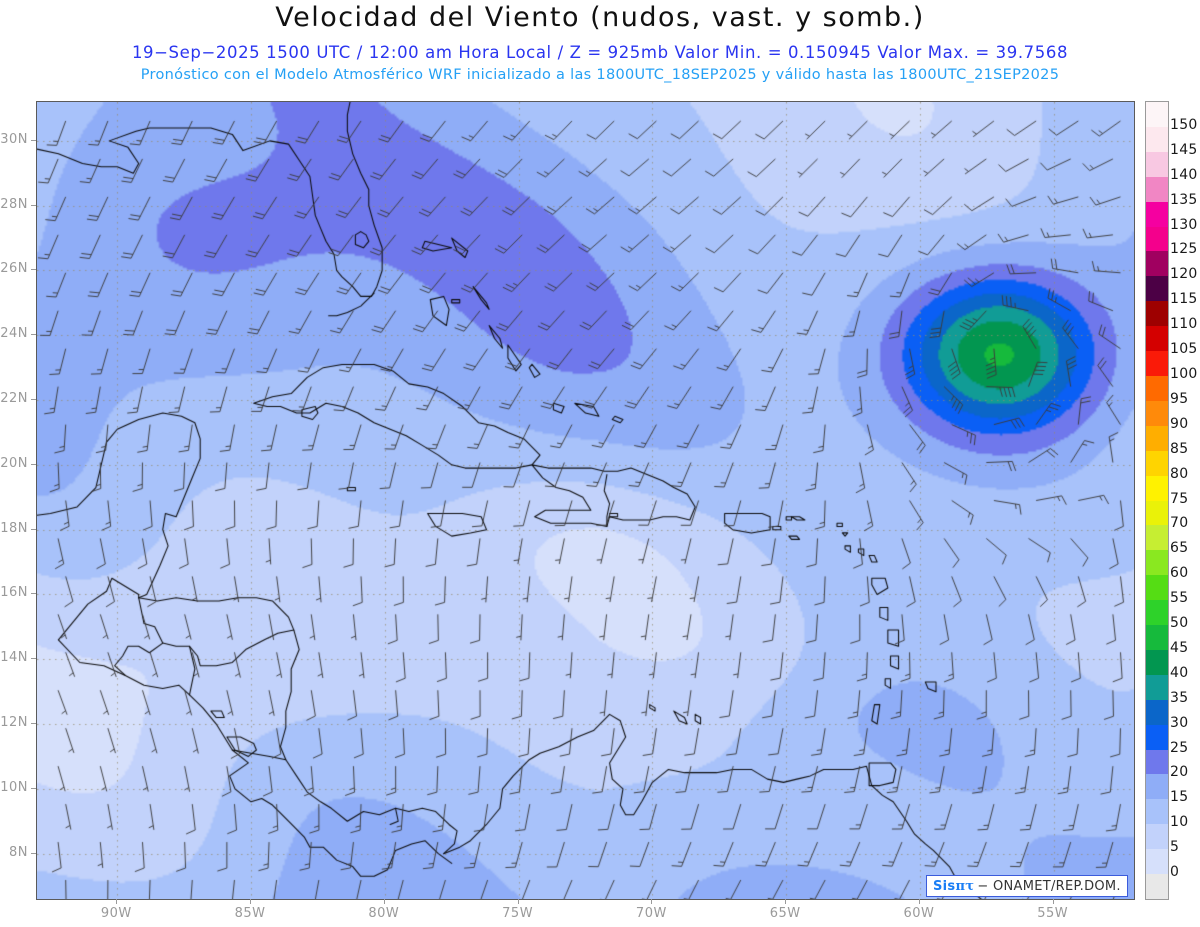 The width and height of the screenshot is (1200, 927). What do you see at coordinates (1179, 498) in the screenshot?
I see `colorbar-tick-label: 75` at bounding box center [1179, 498].